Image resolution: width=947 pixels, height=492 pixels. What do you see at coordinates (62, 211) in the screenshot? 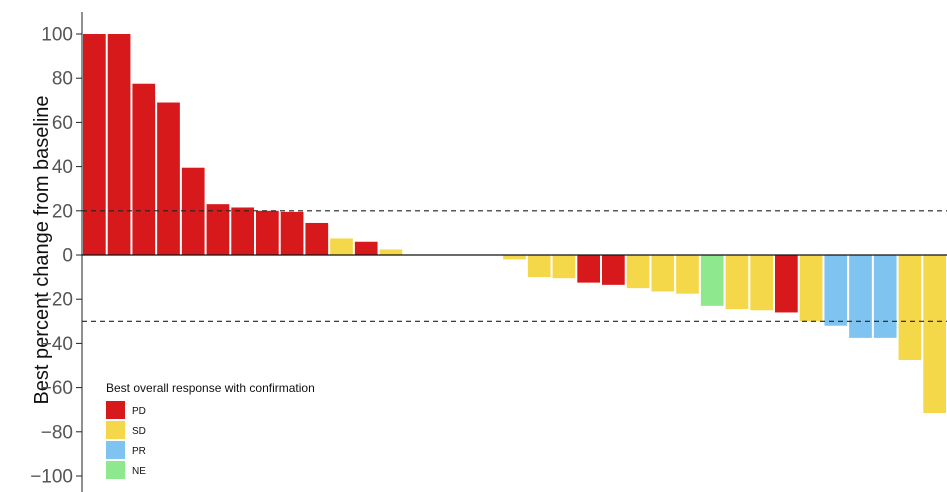
I see `y-tick-label: 20` at bounding box center [62, 211].